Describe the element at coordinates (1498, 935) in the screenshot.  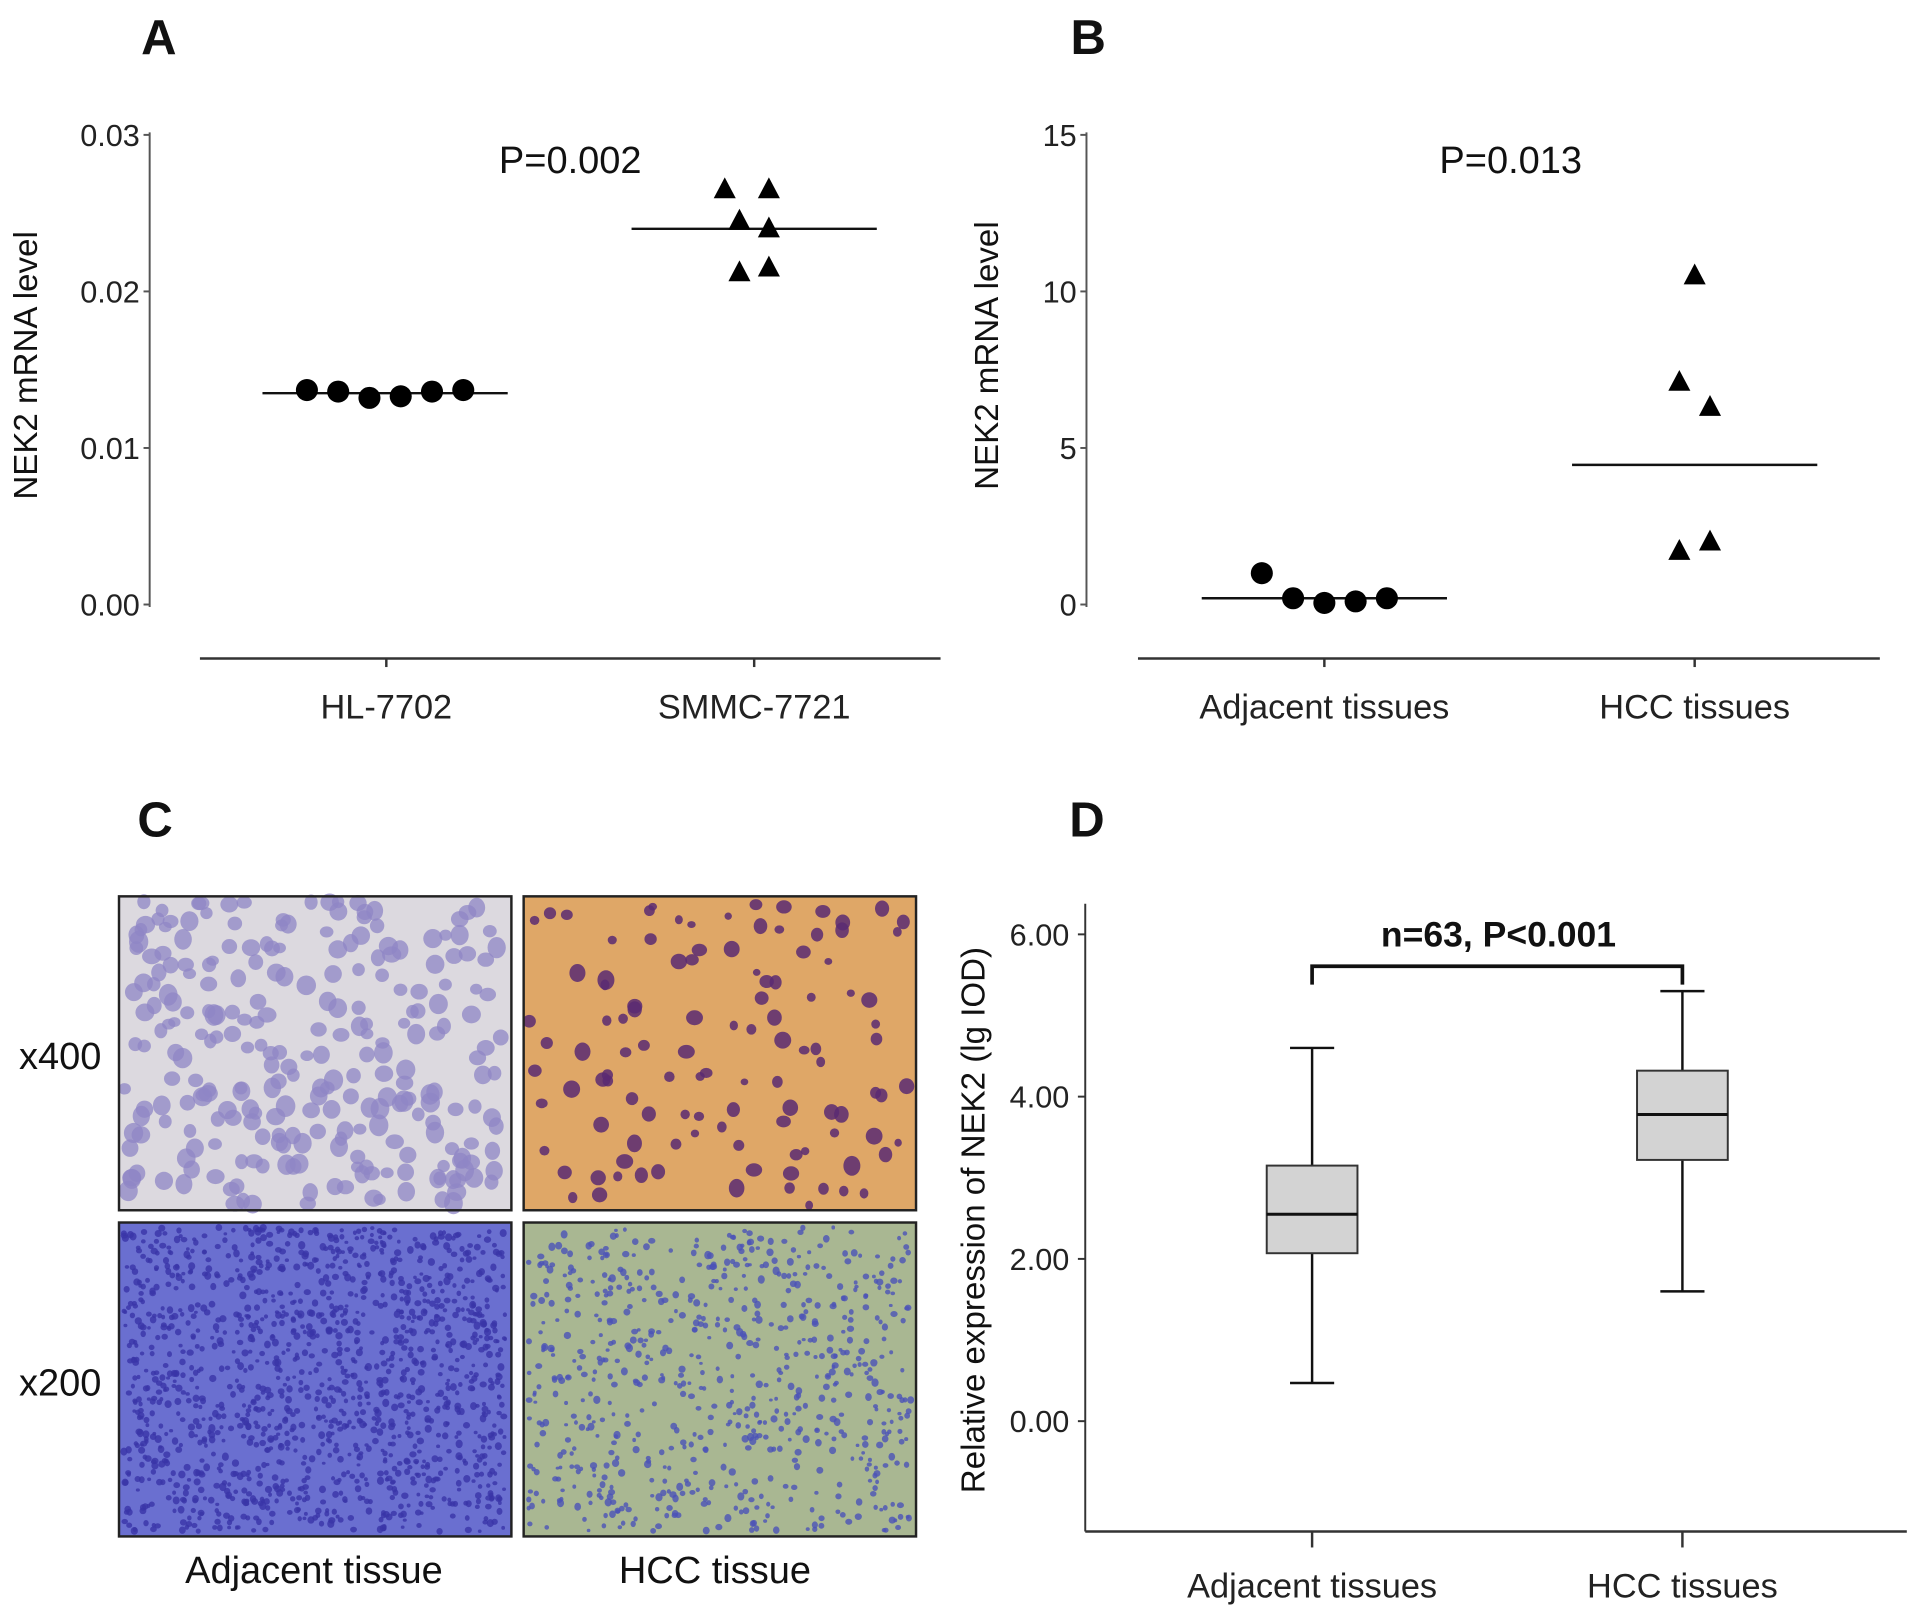
I see `significance-annotation: n=63, P<0.001` at that location.